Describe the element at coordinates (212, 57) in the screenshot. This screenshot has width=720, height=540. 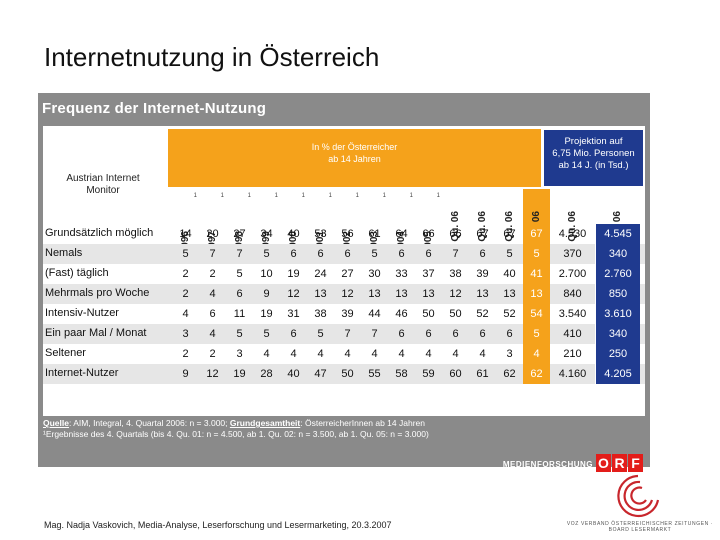
I see `slide-title: Internetnutzung in Österreich` at that location.